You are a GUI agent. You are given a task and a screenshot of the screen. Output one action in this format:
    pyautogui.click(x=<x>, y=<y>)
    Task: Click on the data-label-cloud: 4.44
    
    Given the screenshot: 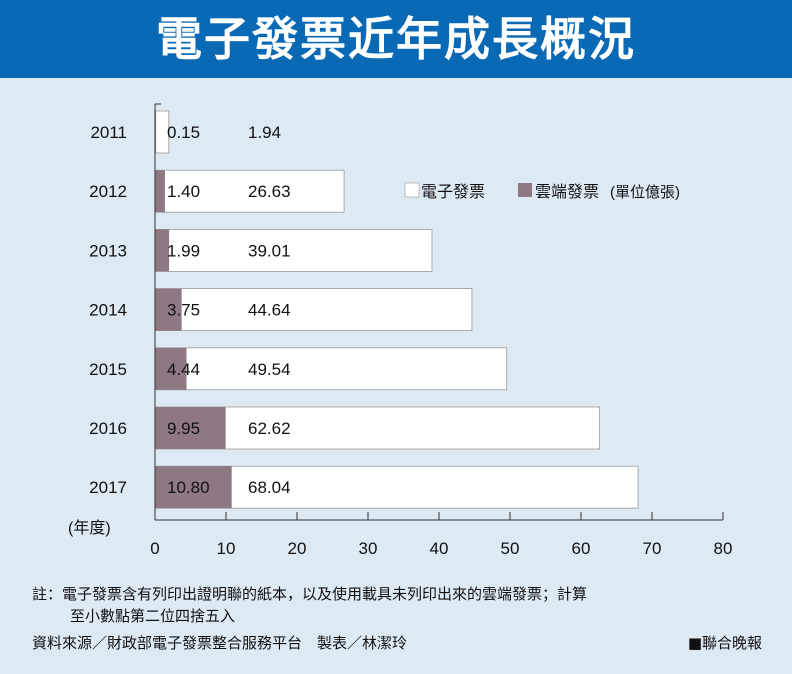 What is the action you would take?
    pyautogui.click(x=183, y=369)
    